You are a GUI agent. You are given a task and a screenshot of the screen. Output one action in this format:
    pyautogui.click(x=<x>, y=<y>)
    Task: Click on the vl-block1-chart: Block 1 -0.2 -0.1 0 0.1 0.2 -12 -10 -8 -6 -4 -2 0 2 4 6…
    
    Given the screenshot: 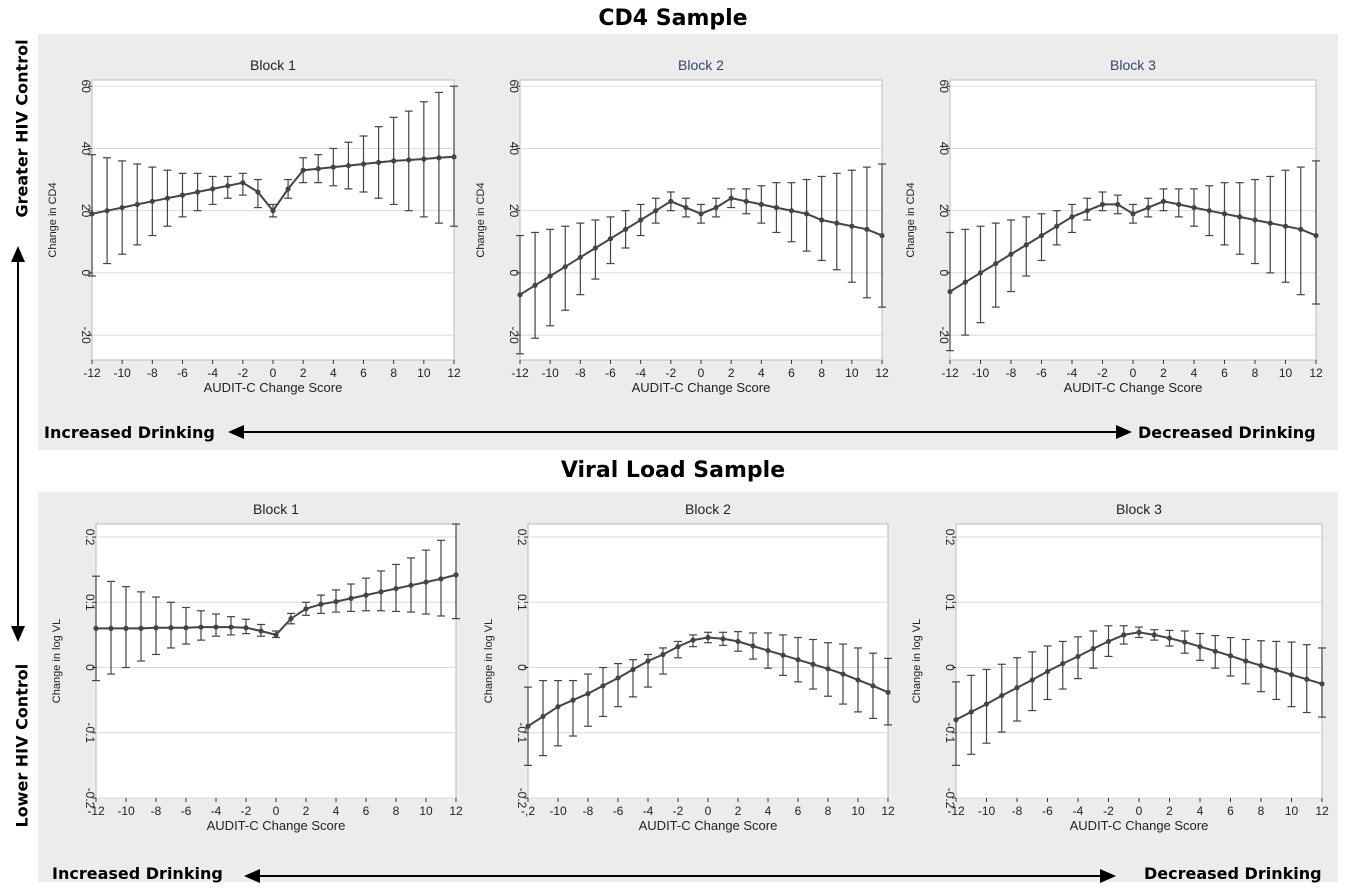 What is the action you would take?
    pyautogui.click(x=253, y=672)
    